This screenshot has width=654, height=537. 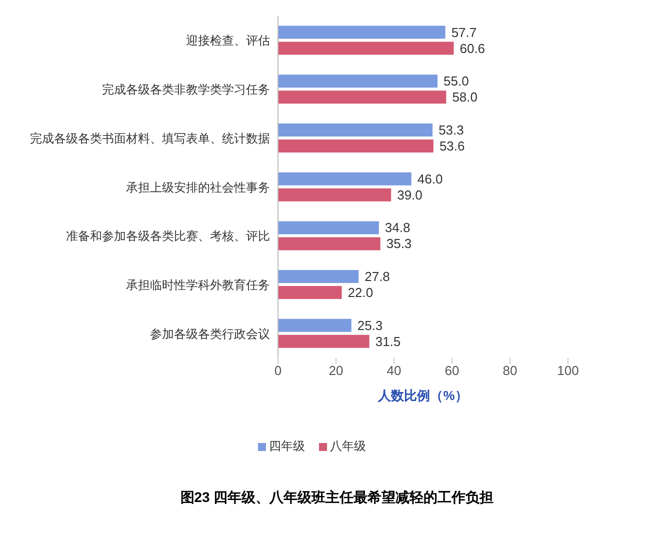 What do you see at coordinates (370, 325) in the screenshot?
I see `text: 25.3` at bounding box center [370, 325].